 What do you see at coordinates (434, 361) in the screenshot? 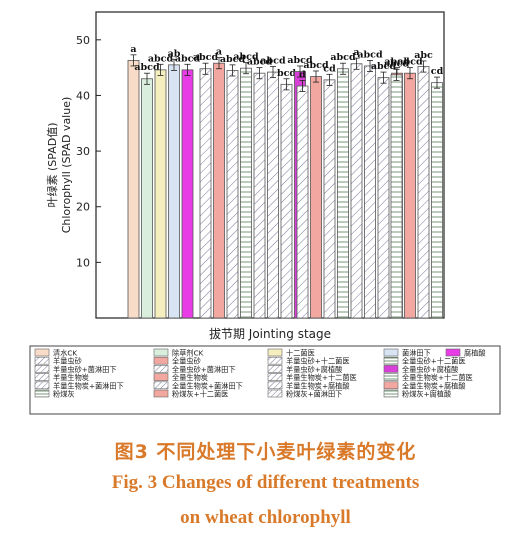
I see `legend-label: 全量虫砂+十二菌医` at bounding box center [434, 361].